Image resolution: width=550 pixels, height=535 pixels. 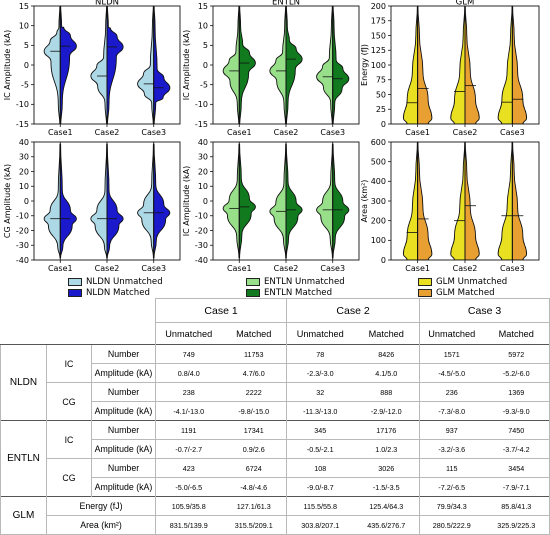 I want to click on y-tick-label: 30, so click(x=24, y=157).